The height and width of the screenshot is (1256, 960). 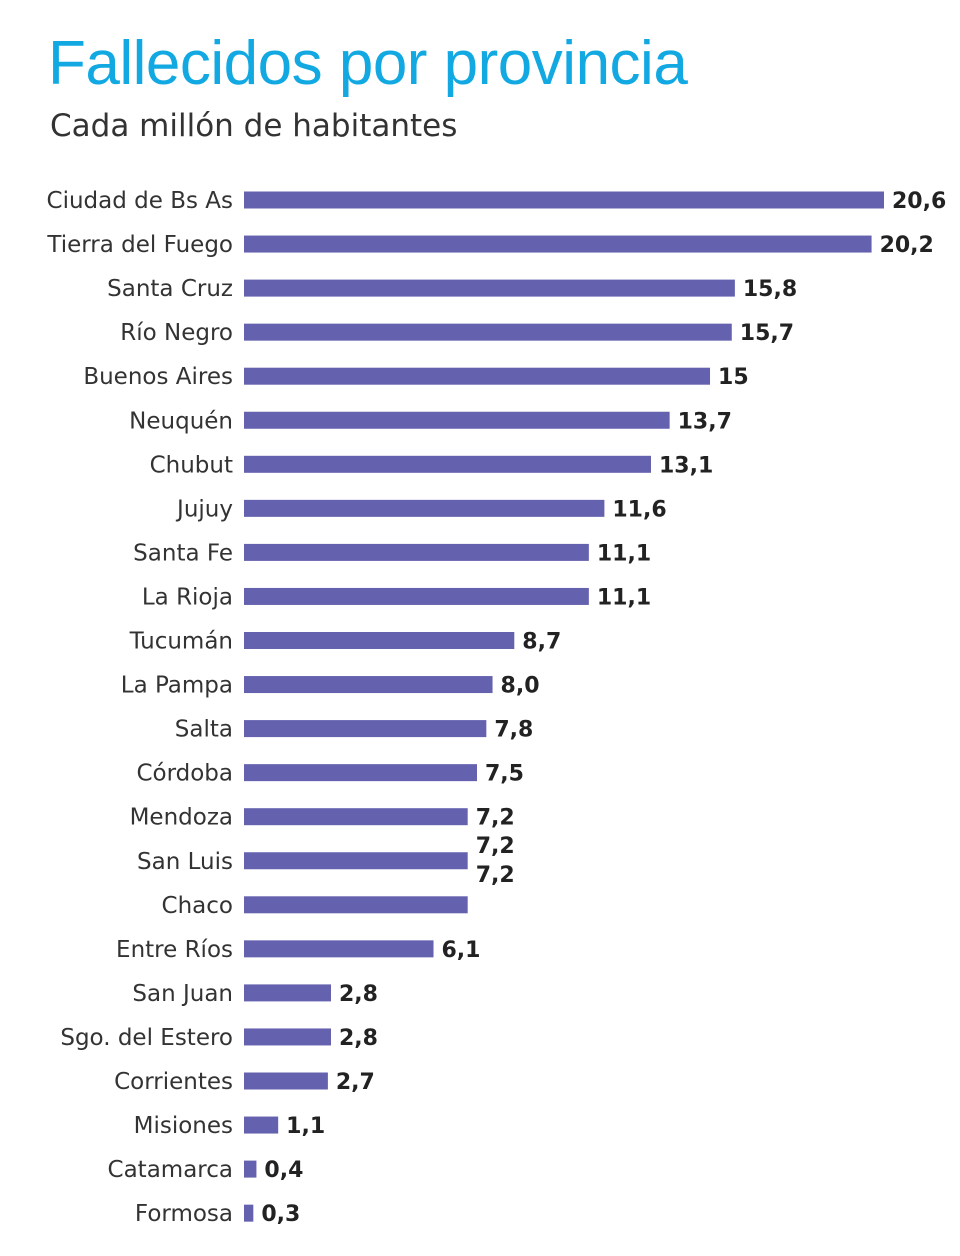 I want to click on value-label: 2,7, so click(x=355, y=1082).